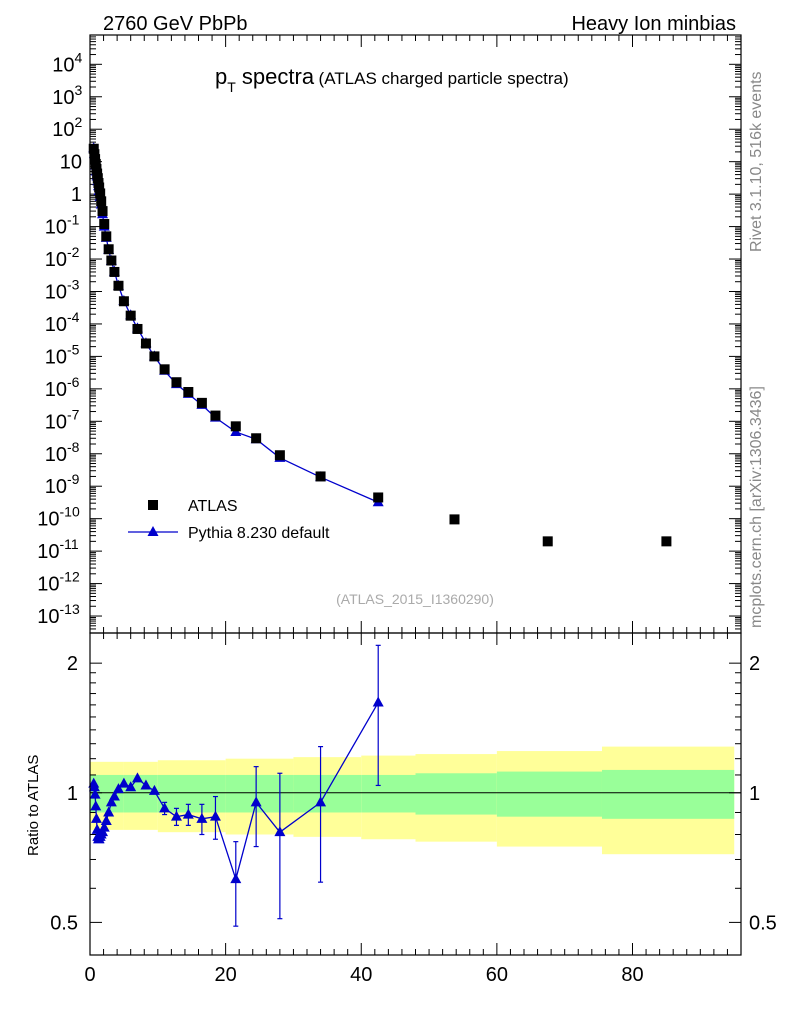 The width and height of the screenshot is (786, 1024). Describe the element at coordinates (653, 24) in the screenshot. I see `header-right: Heavy Ion minbias` at that location.